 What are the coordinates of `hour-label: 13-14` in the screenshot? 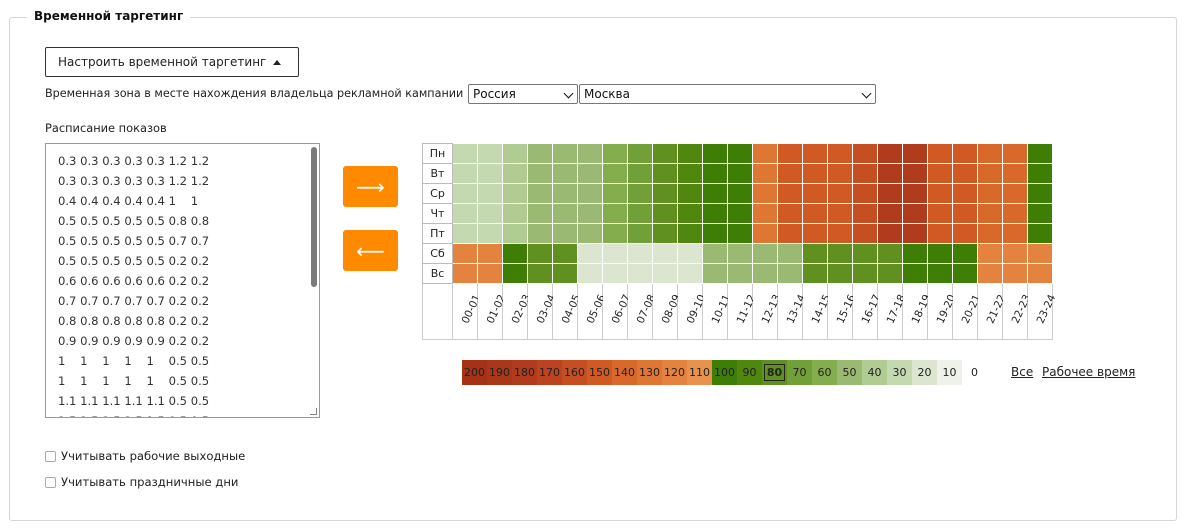 It's located at (792, 311).